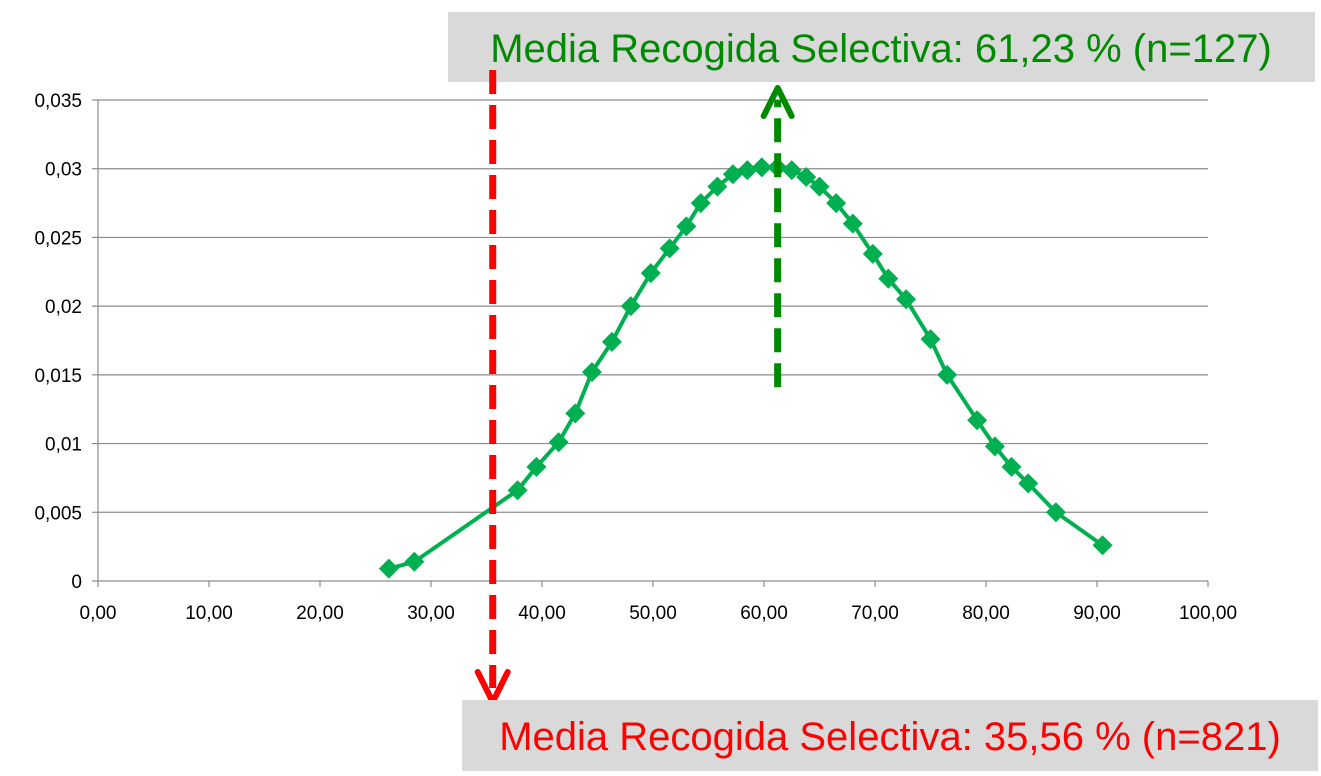 Image resolution: width=1321 pixels, height=776 pixels. Describe the element at coordinates (431, 613) in the screenshot. I see `x-tick-label: 30,00` at that location.